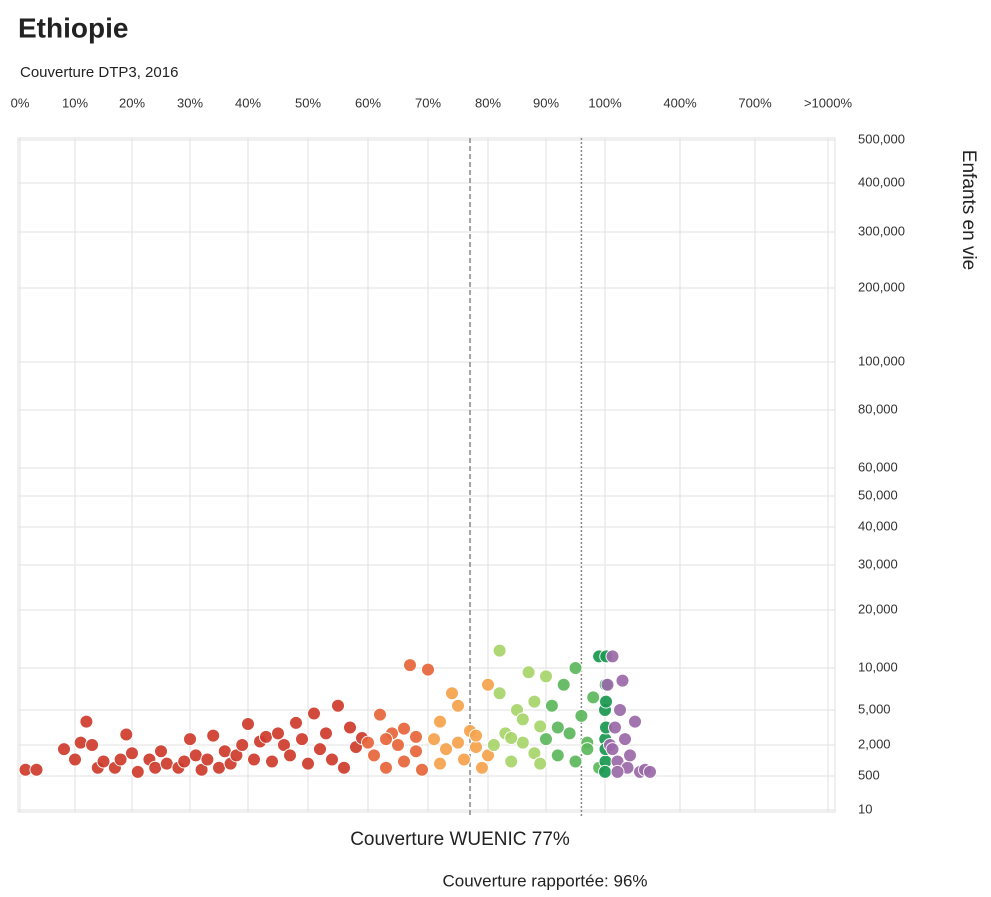  Describe the element at coordinates (428, 102) in the screenshot. I see `x-tick-label: 70%` at that location.